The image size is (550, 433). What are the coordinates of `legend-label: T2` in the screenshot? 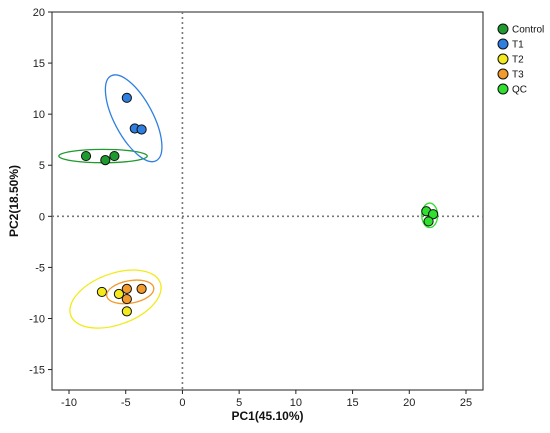 It's located at (518, 60).